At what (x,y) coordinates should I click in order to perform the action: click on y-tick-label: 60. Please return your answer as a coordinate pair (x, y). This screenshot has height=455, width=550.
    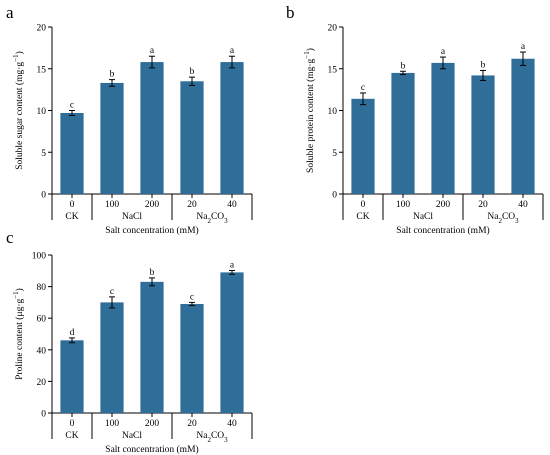
    Looking at the image, I should click on (42, 320).